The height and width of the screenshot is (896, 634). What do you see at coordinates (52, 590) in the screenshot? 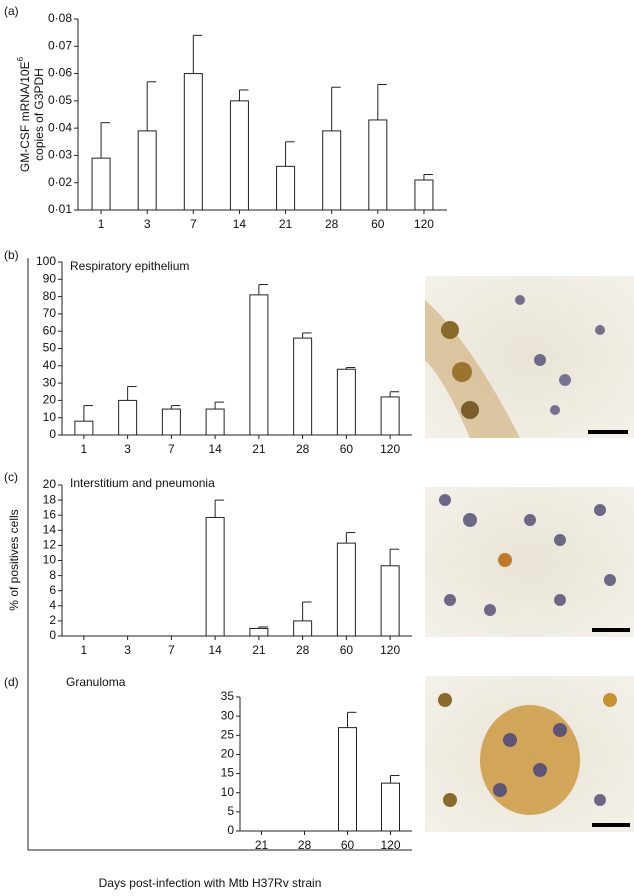
I see `y-tick-label: 6` at bounding box center [52, 590].